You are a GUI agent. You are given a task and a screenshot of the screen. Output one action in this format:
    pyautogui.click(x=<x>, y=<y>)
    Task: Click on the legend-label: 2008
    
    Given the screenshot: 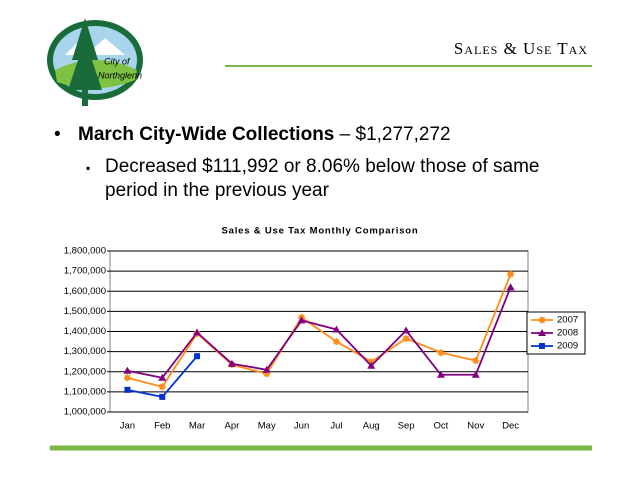 What is the action you would take?
    pyautogui.click(x=567, y=333)
    